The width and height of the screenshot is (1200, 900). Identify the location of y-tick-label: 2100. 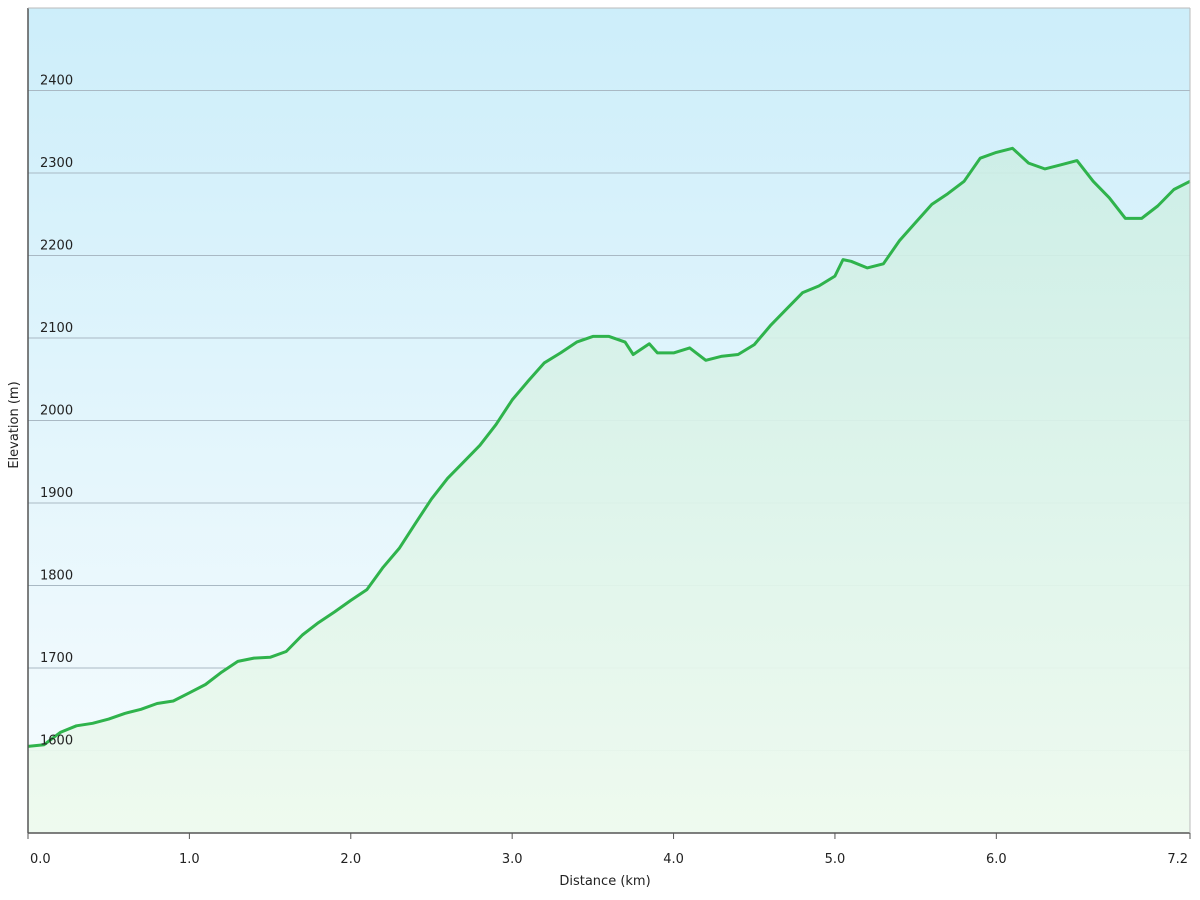
(56, 328).